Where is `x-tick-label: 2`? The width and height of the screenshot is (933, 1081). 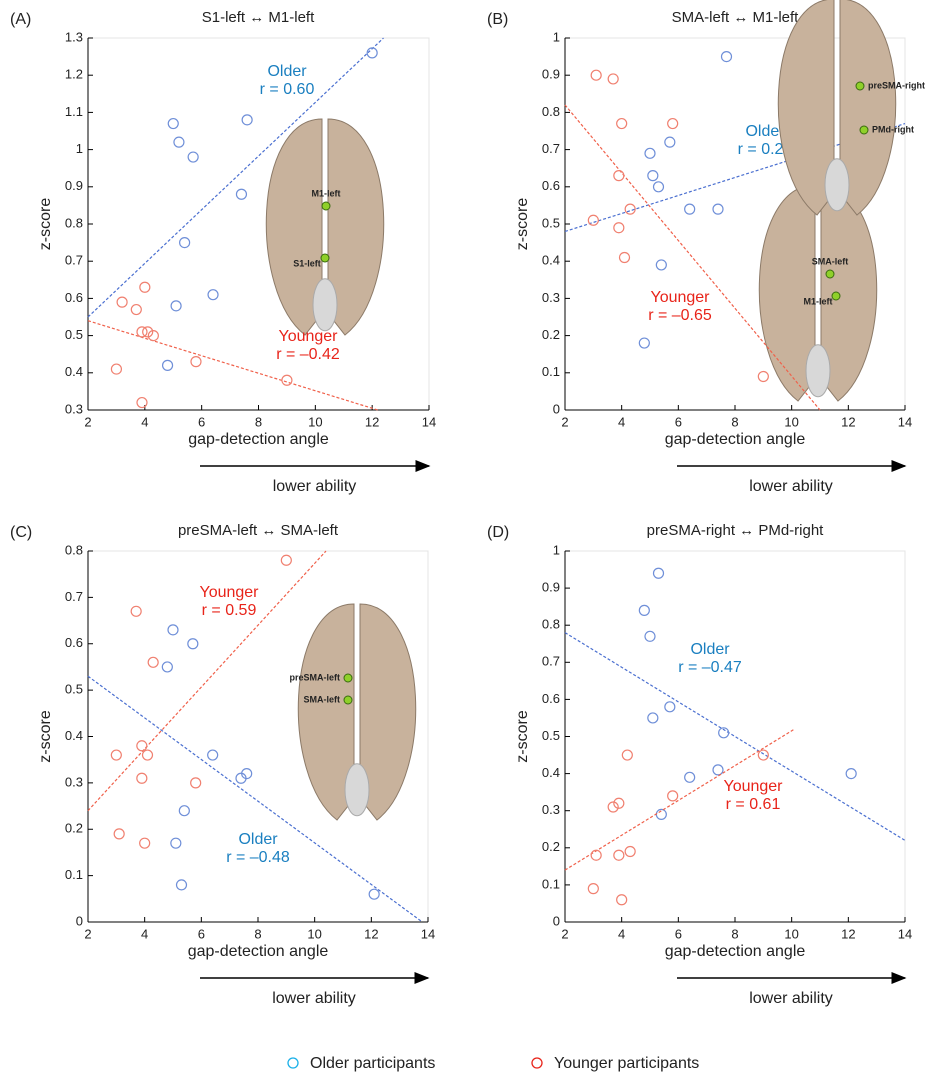 x-tick-label: 2 is located at coordinates (87, 933).